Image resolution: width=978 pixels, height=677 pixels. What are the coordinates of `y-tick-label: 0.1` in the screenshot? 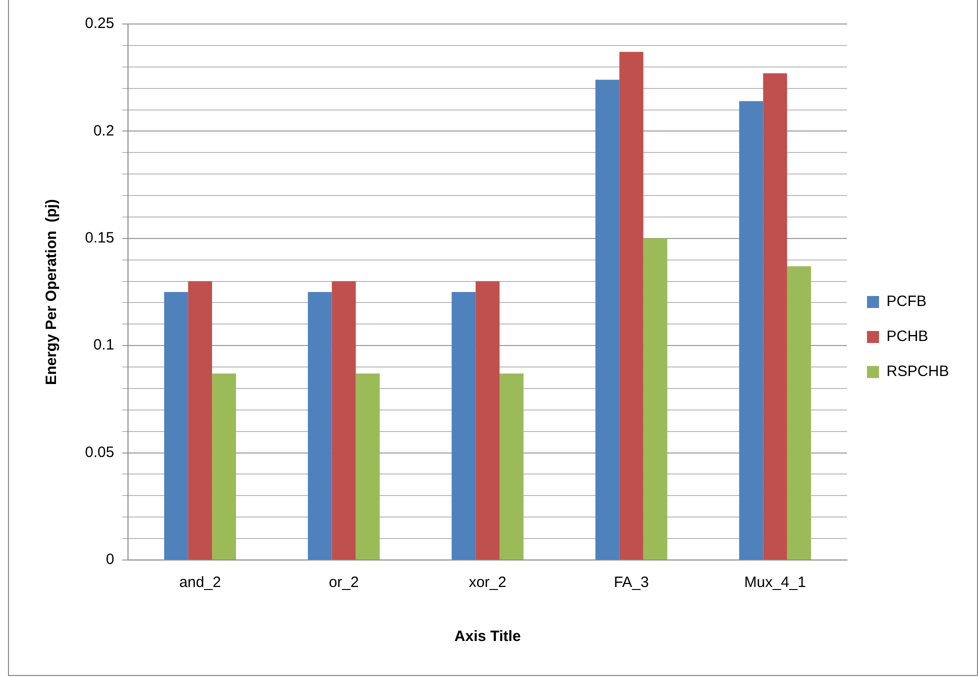 It's located at (103, 345).